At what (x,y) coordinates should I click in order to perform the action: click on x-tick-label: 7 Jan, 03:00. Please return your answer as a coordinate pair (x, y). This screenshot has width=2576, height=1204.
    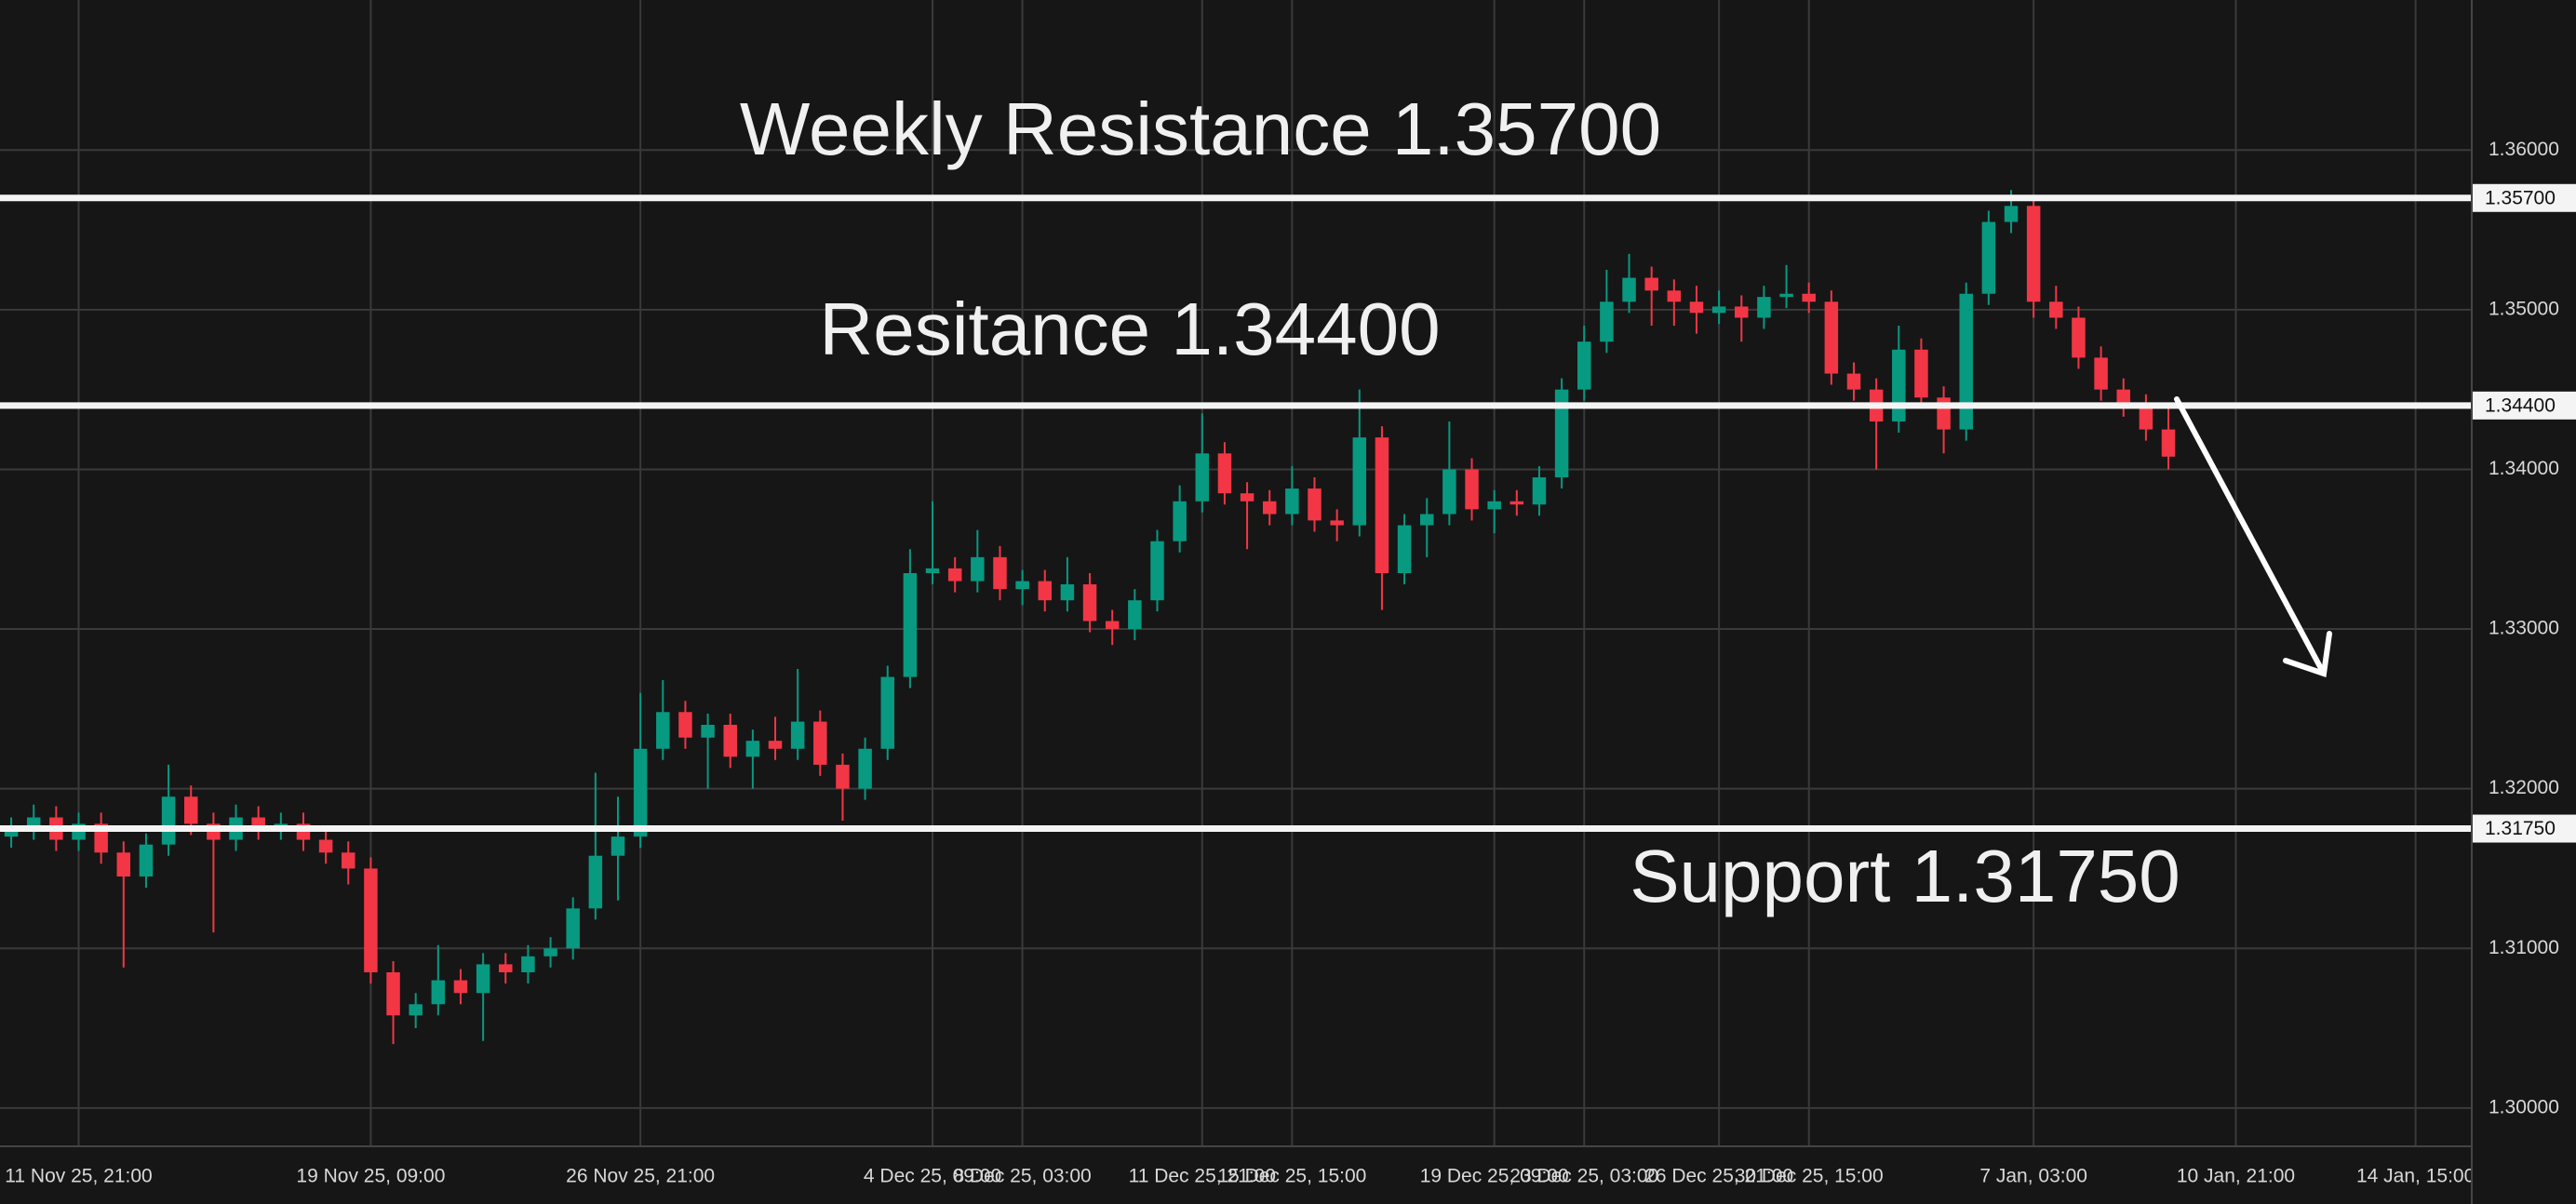
    Looking at the image, I should click on (2033, 1176).